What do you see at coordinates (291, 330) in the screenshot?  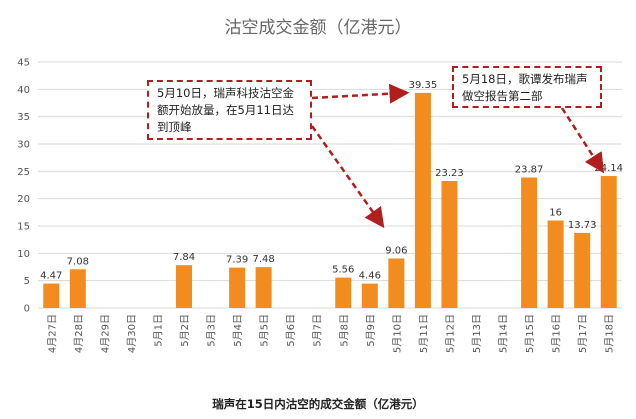 I see `x-tick-label: 5月6日` at bounding box center [291, 330].